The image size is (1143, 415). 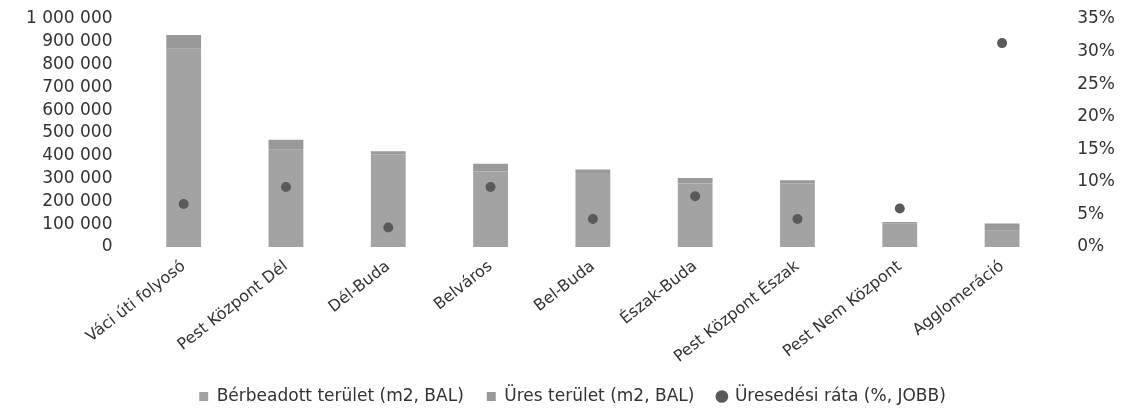 I want to click on y-tick-label: 700 000, so click(x=77, y=85).